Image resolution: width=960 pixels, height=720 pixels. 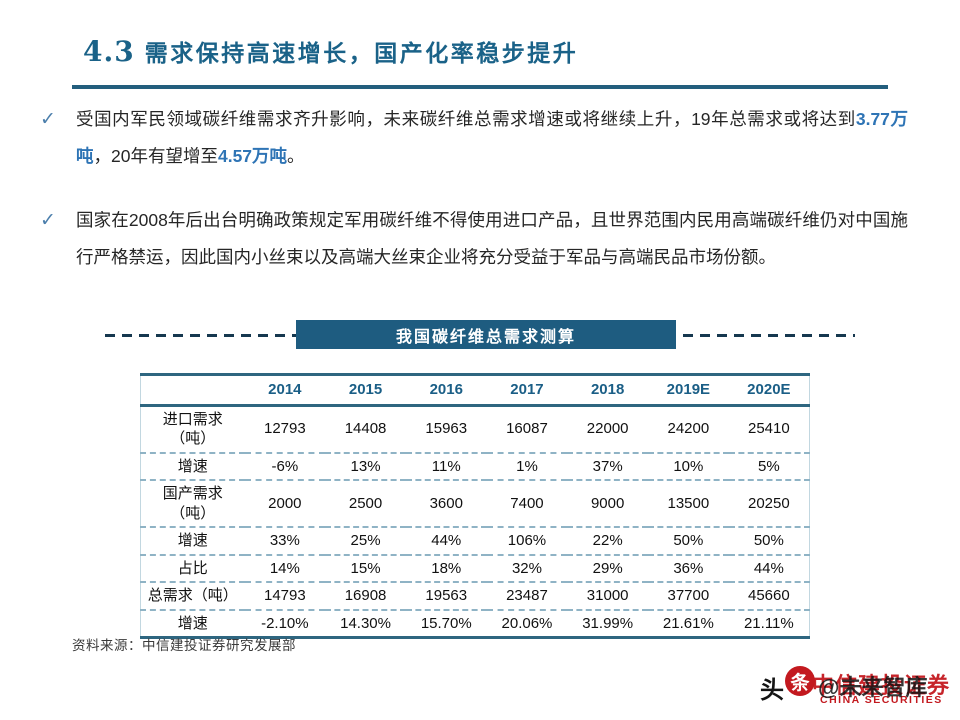 What do you see at coordinates (109, 51) in the screenshot?
I see `section-number: 4.3` at bounding box center [109, 51].